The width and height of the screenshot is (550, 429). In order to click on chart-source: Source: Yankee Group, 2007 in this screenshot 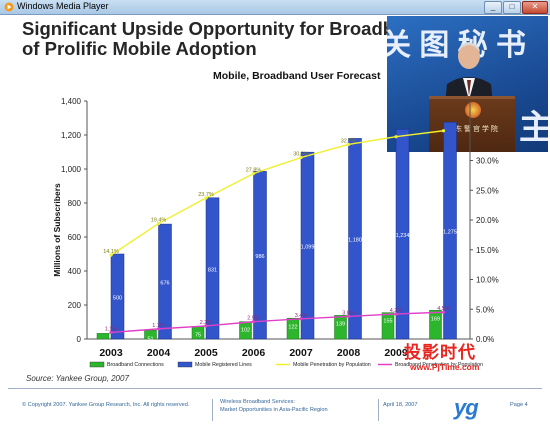, I will do `click(77, 378)`.